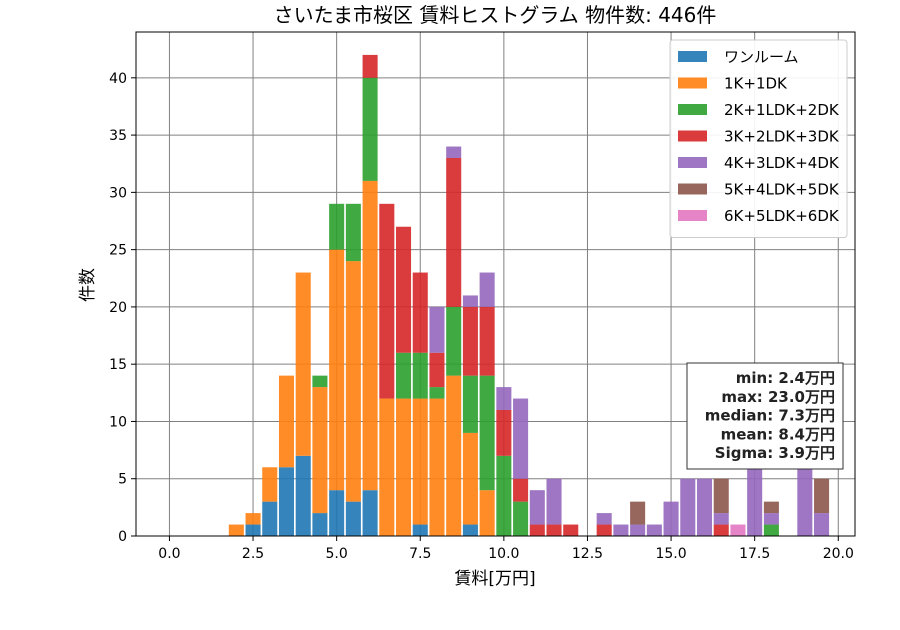 This screenshot has width=900, height=630. What do you see at coordinates (118, 365) in the screenshot?
I see `y-tick-label: 15` at bounding box center [118, 365].